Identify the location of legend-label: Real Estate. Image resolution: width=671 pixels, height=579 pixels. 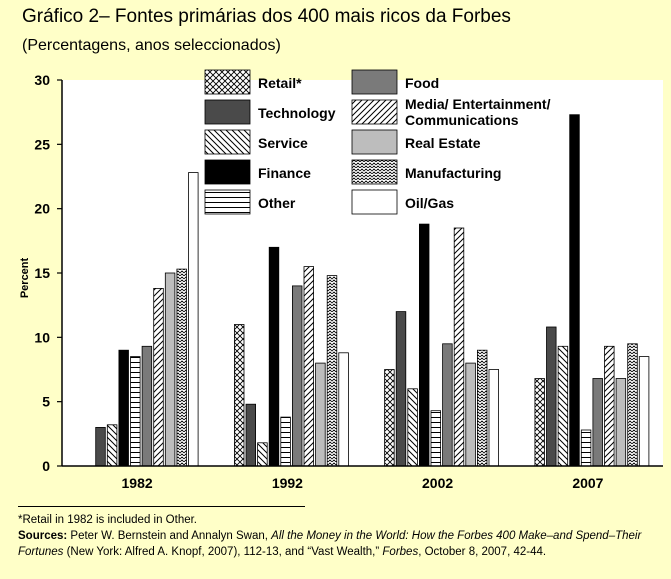
(443, 143).